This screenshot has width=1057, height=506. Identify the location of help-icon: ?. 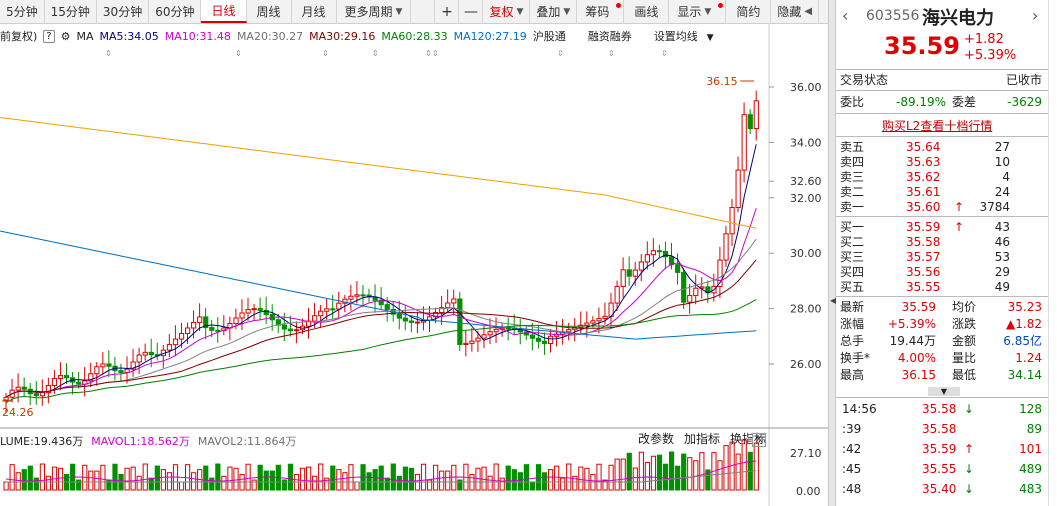
(49, 36).